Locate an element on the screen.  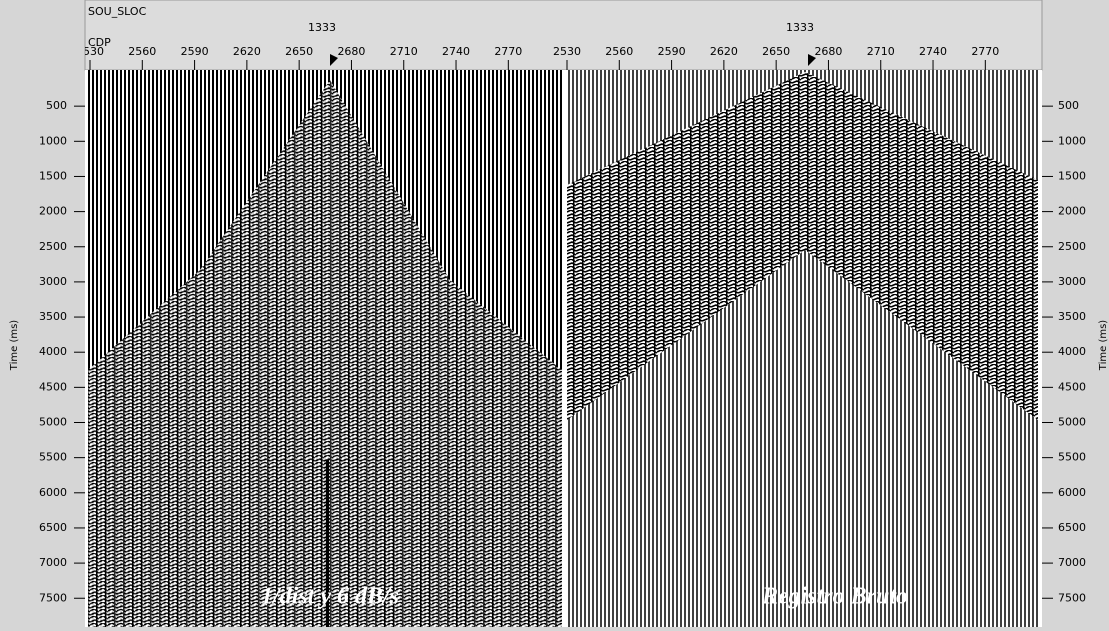
panel-caption: 1/dist y 6 dB/s is located at coordinates (330, 597).